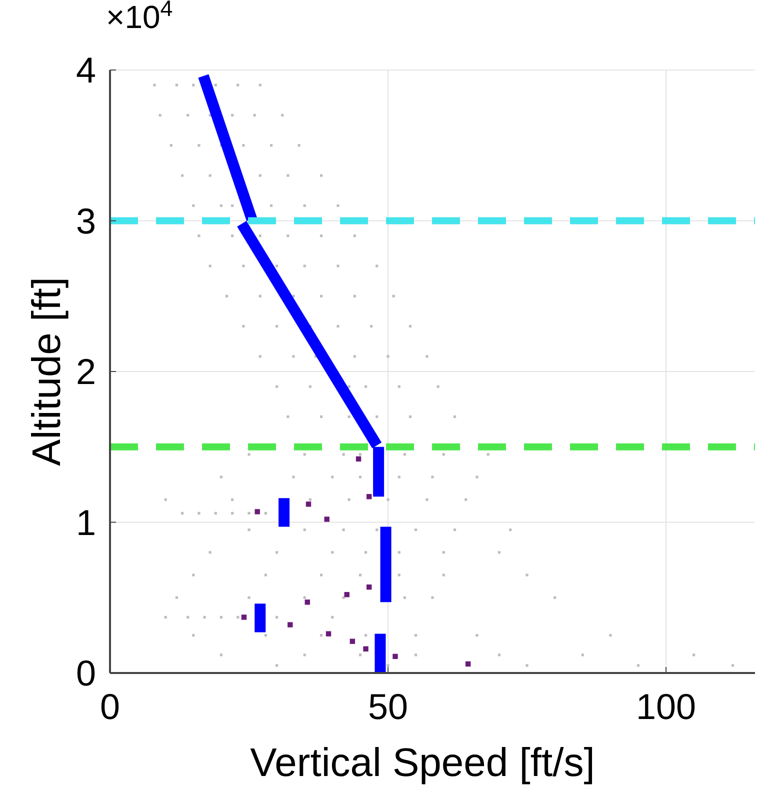  I want to click on y-tick-label: 0, so click(86, 673).